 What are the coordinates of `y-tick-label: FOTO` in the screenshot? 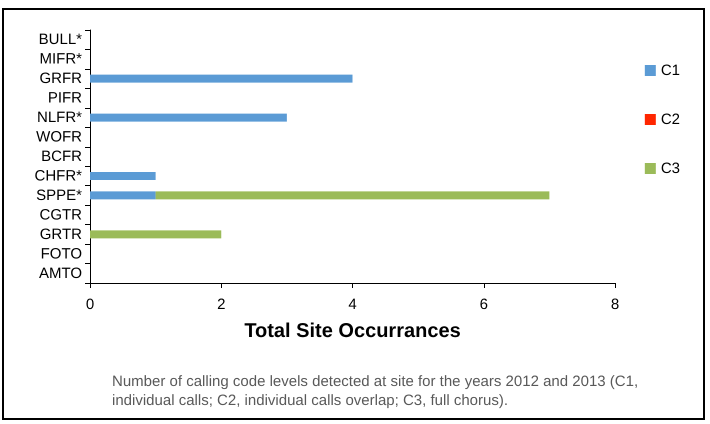 It's located at (61, 253).